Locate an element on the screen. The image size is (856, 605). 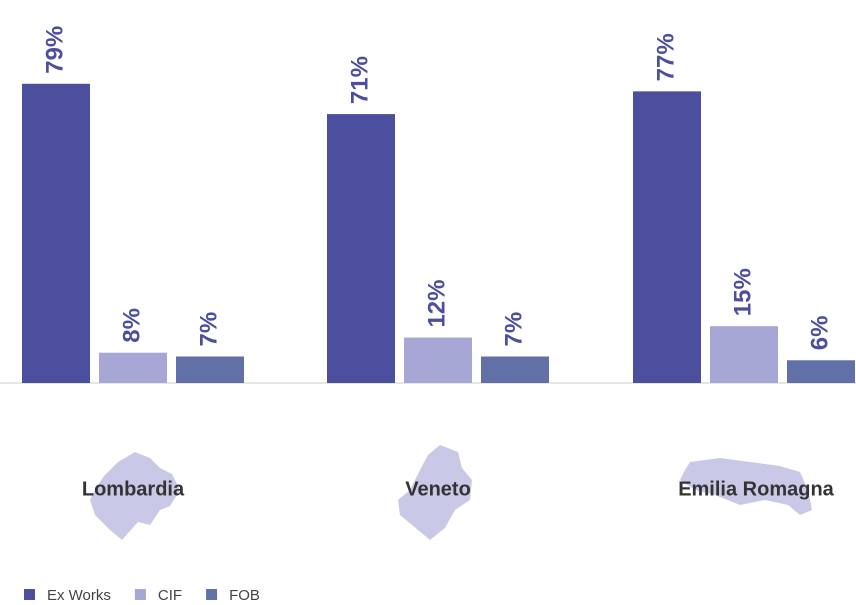
data-label: 12% is located at coordinates (436, 304).